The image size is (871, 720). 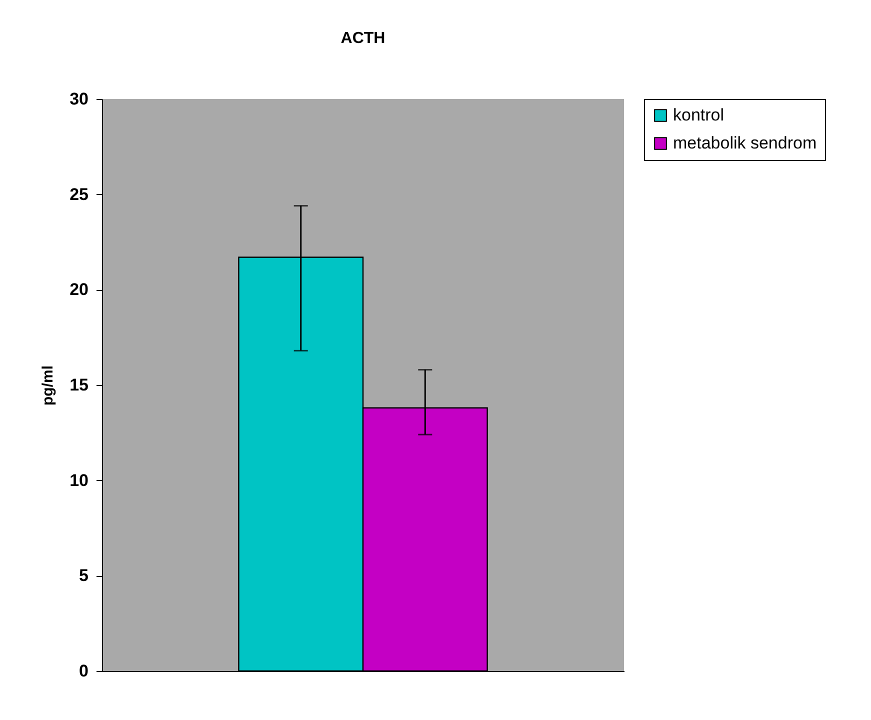 What do you see at coordinates (79, 290) in the screenshot?
I see `y-tick-label: 20` at bounding box center [79, 290].